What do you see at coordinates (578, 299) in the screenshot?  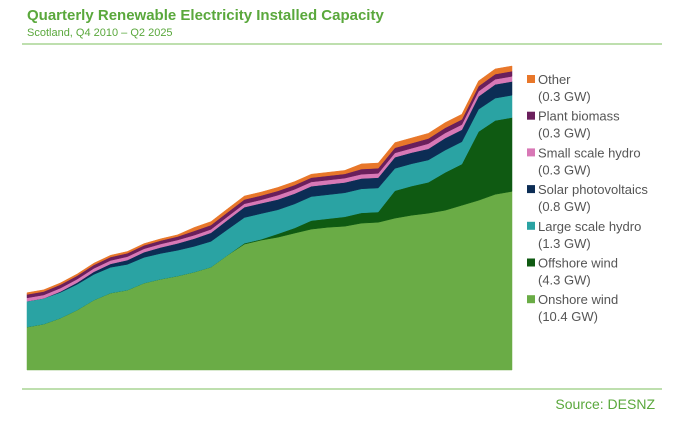 I see `legend-label: Onshore wind` at bounding box center [578, 299].